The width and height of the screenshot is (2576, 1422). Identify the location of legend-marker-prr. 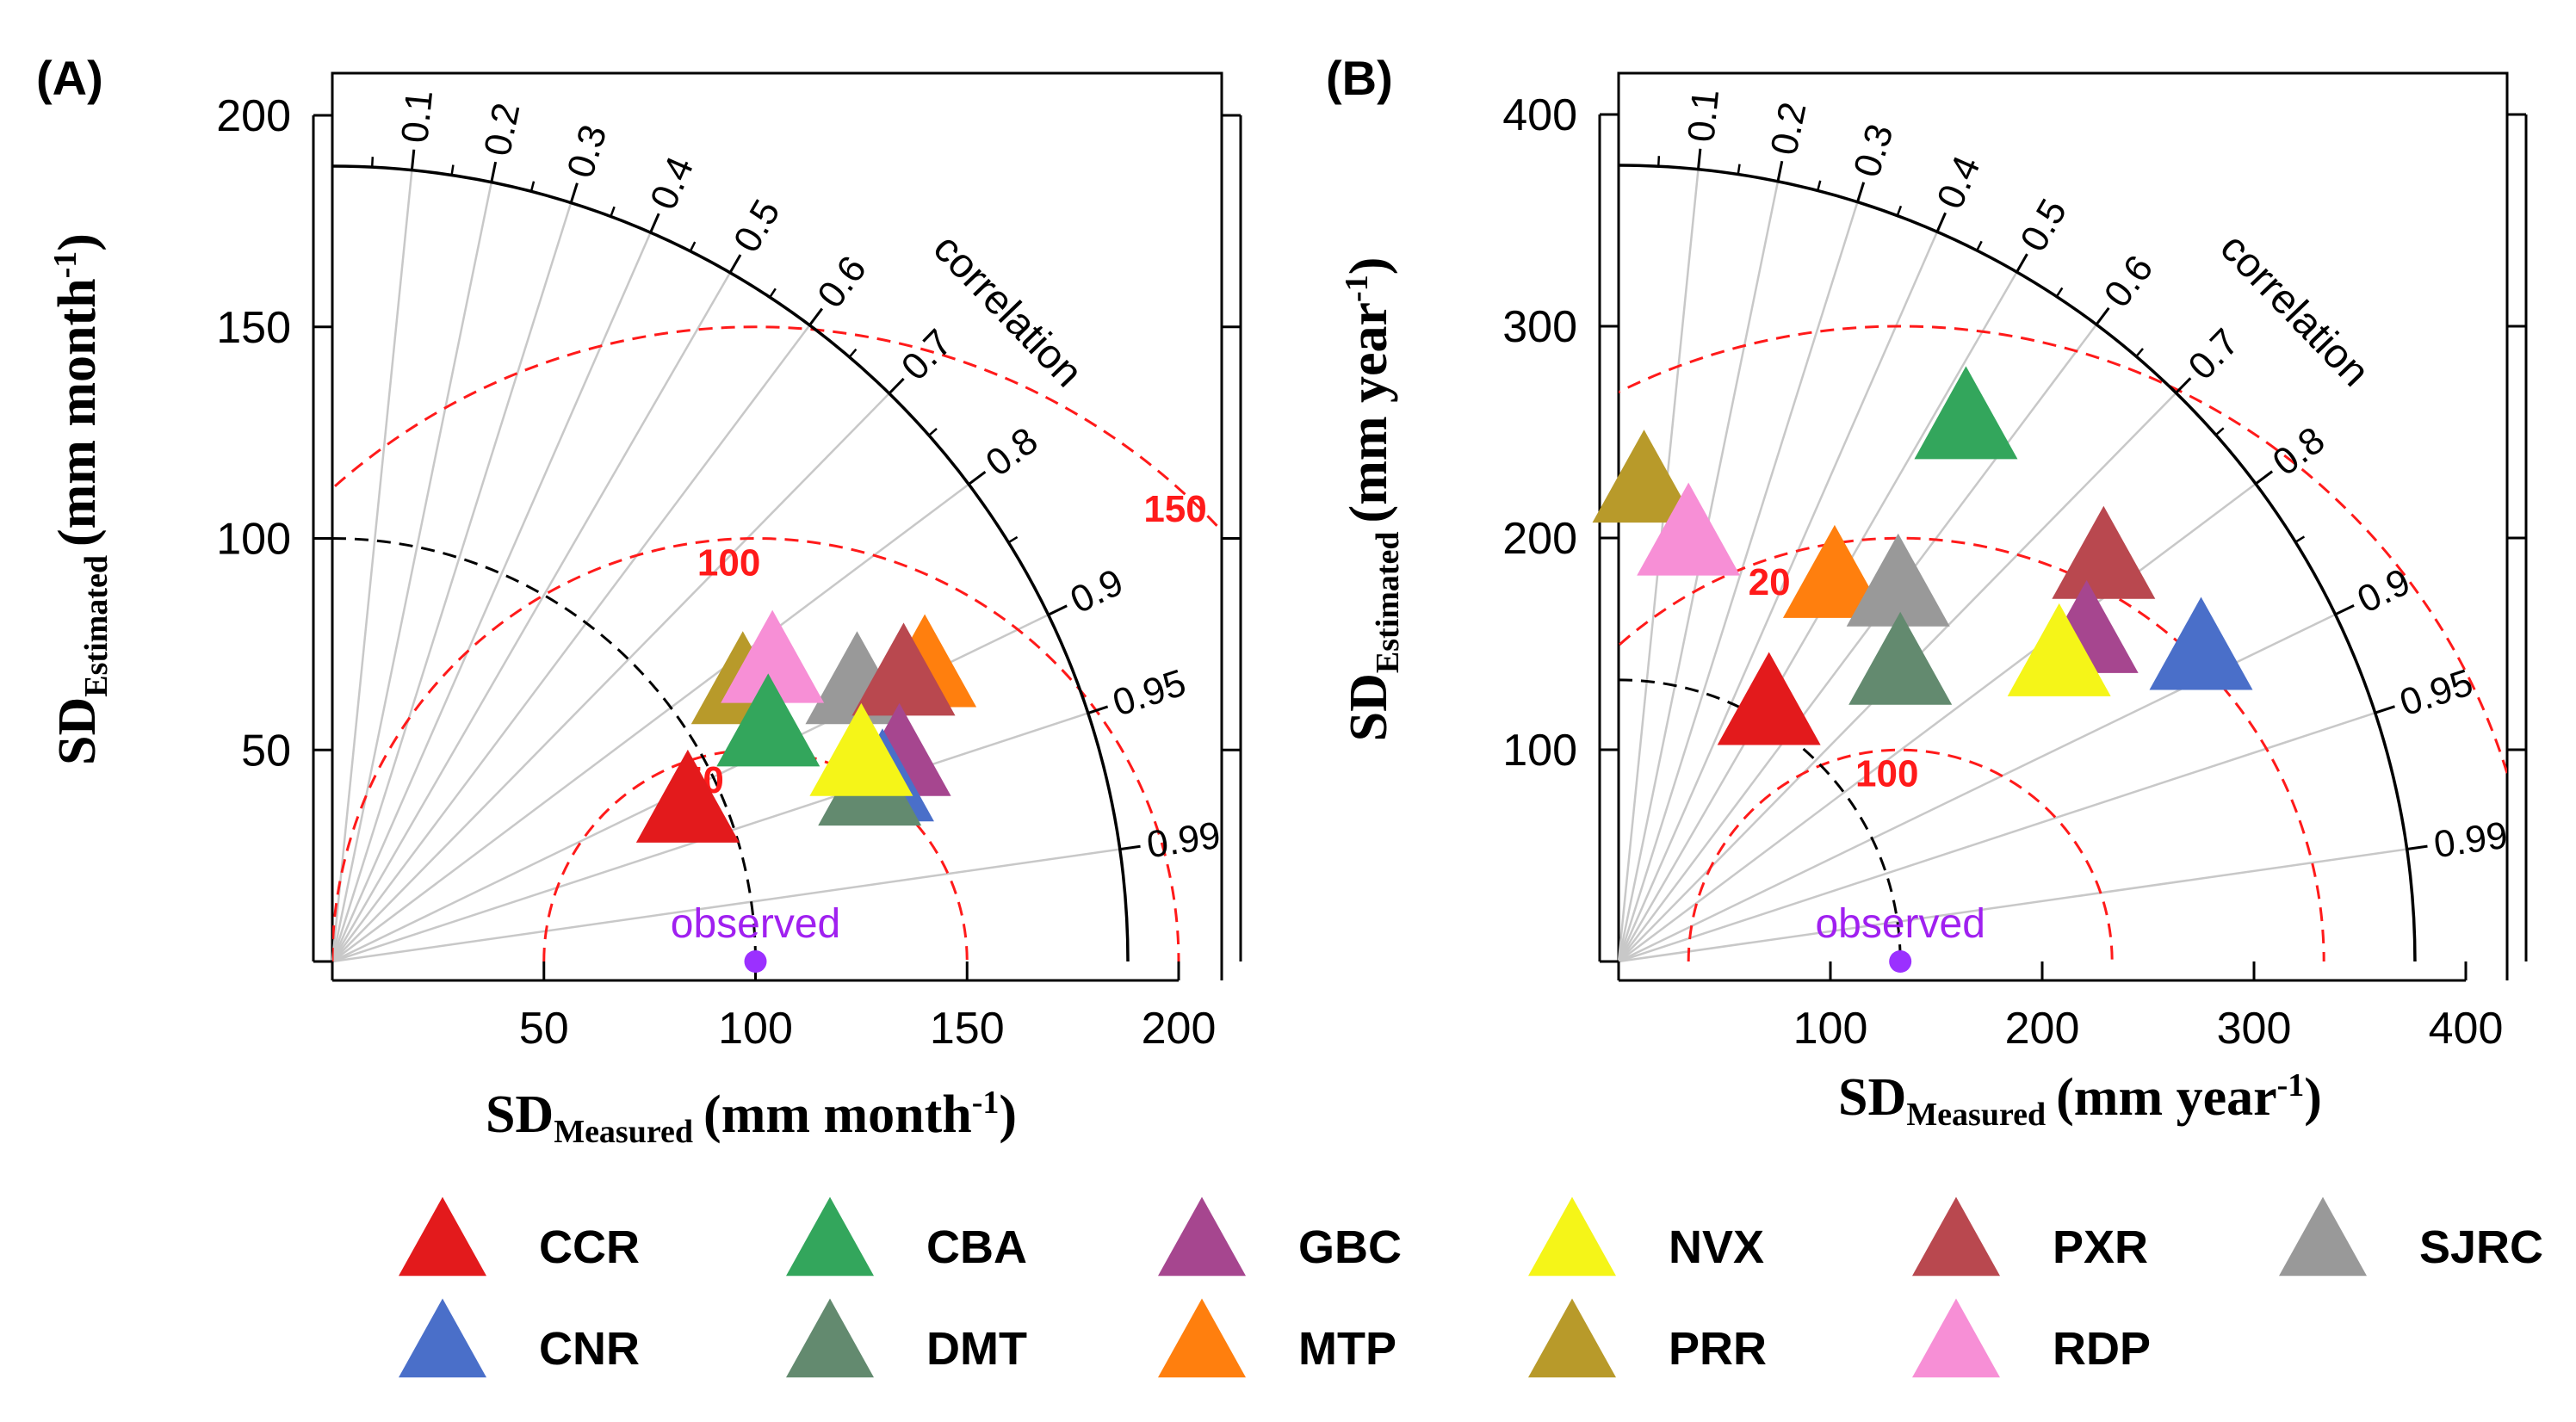
(1572, 1338).